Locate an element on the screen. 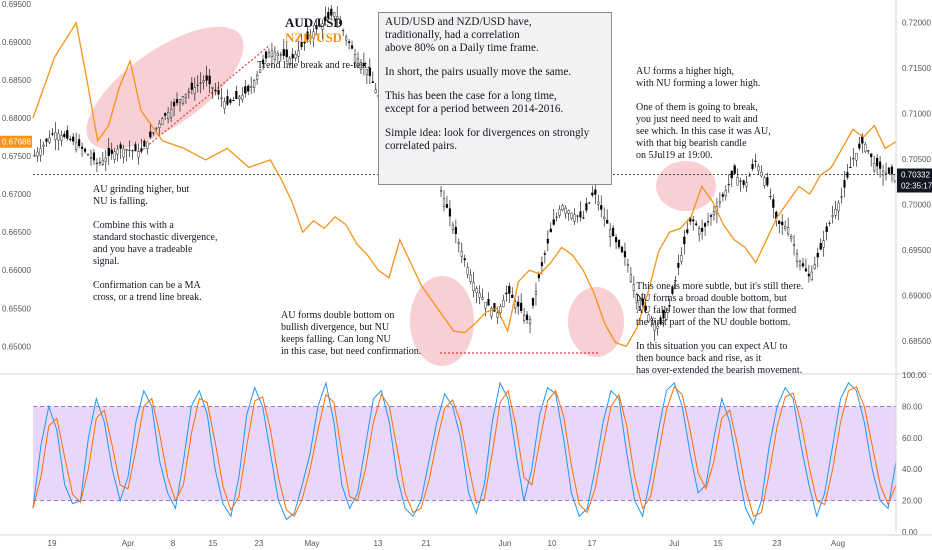 The width and height of the screenshot is (932, 550). left-axis-tick: 0.68500 is located at coordinates (16, 80).